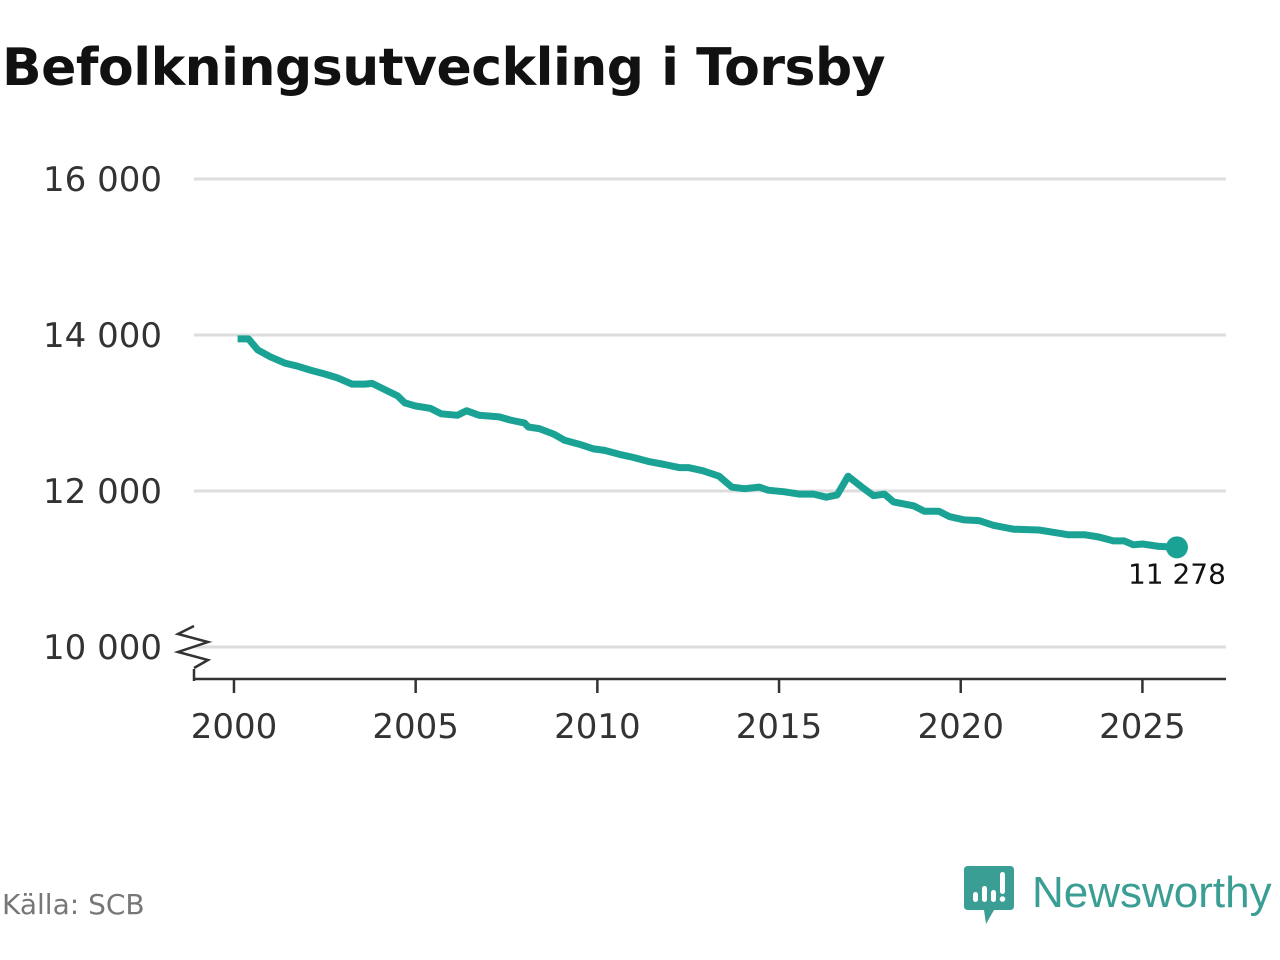 The height and width of the screenshot is (960, 1280). What do you see at coordinates (779, 727) in the screenshot?
I see `x-tick-label: 2015` at bounding box center [779, 727].